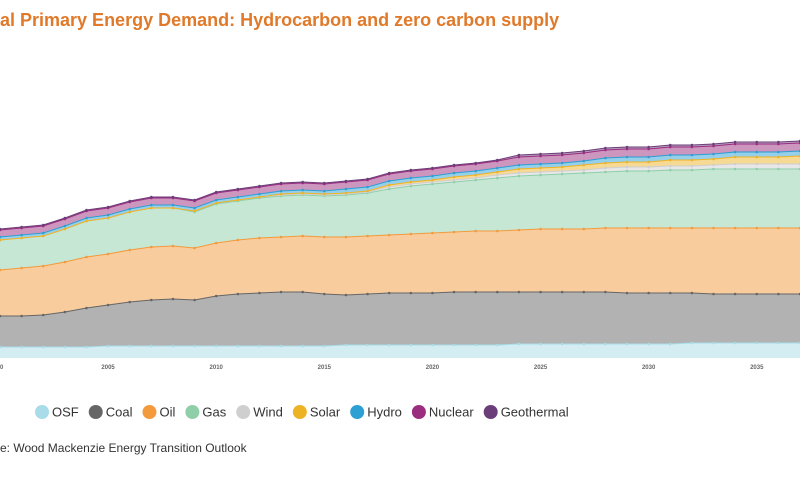 Image resolution: width=800 pixels, height=480 pixels. What do you see at coordinates (451, 411) in the screenshot?
I see `legend-label: Nuclear` at bounding box center [451, 411].